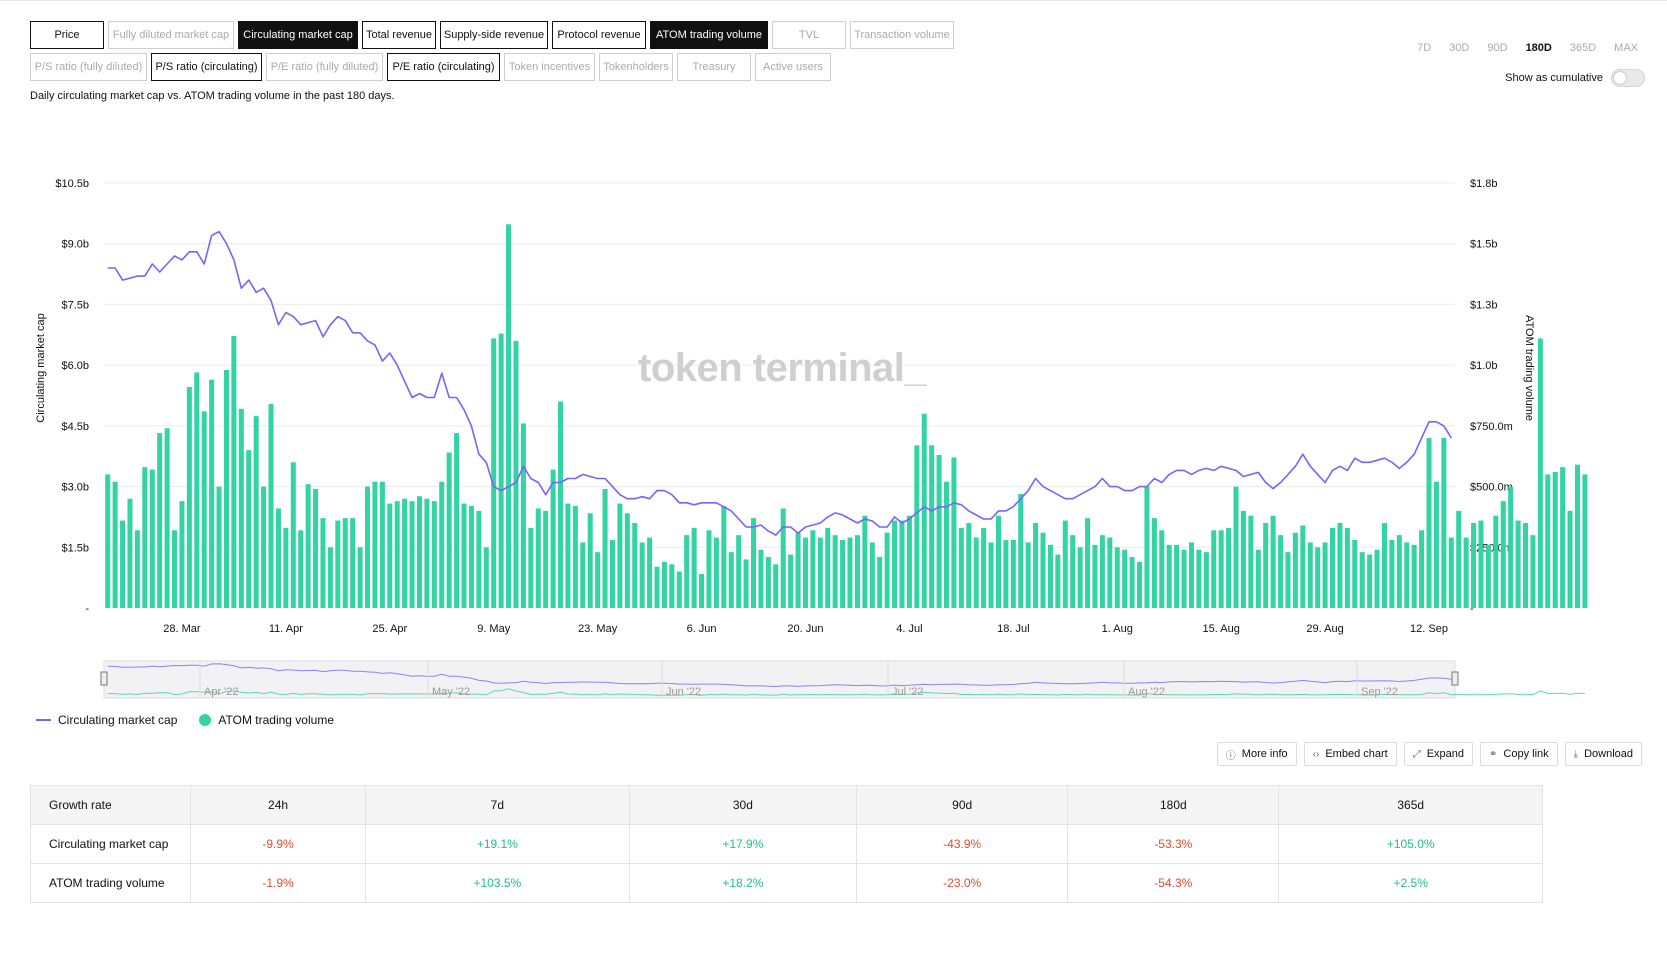 The image size is (1667, 978). I want to click on metric-tab: Circulating market cap, so click(298, 35).